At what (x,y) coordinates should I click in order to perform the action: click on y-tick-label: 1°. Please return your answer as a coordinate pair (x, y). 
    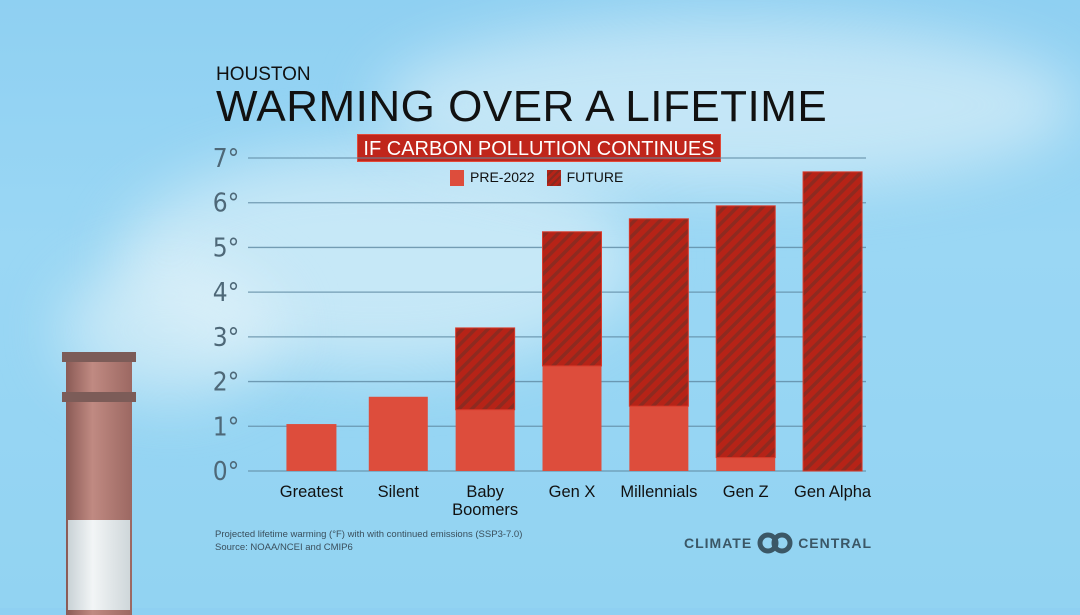
    Looking at the image, I should click on (226, 427).